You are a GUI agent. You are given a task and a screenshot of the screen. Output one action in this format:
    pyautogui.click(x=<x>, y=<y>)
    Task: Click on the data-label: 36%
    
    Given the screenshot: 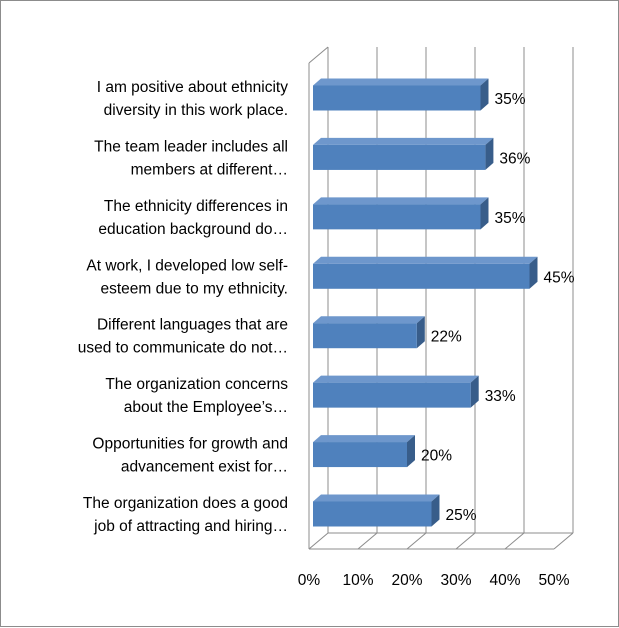 What is the action you would take?
    pyautogui.click(x=514, y=158)
    